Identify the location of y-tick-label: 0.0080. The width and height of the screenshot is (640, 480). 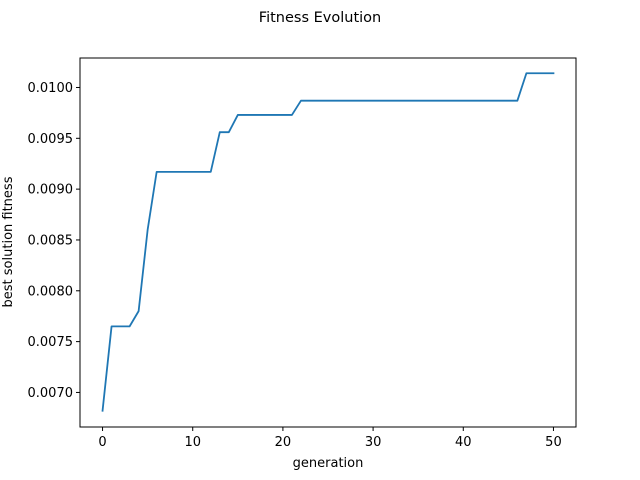
(51, 291).